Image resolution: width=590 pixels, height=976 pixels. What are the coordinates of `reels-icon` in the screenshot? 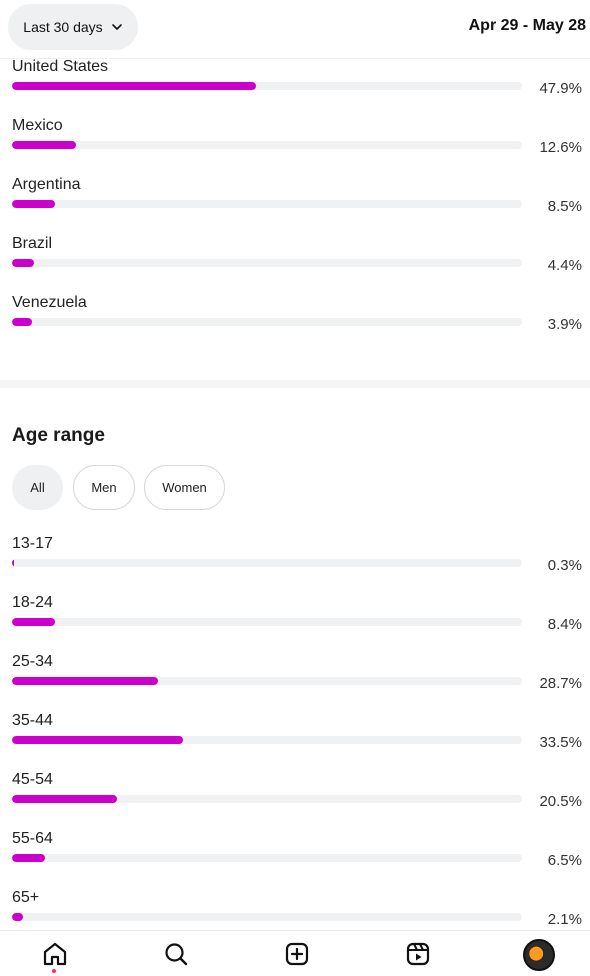 It's located at (418, 954).